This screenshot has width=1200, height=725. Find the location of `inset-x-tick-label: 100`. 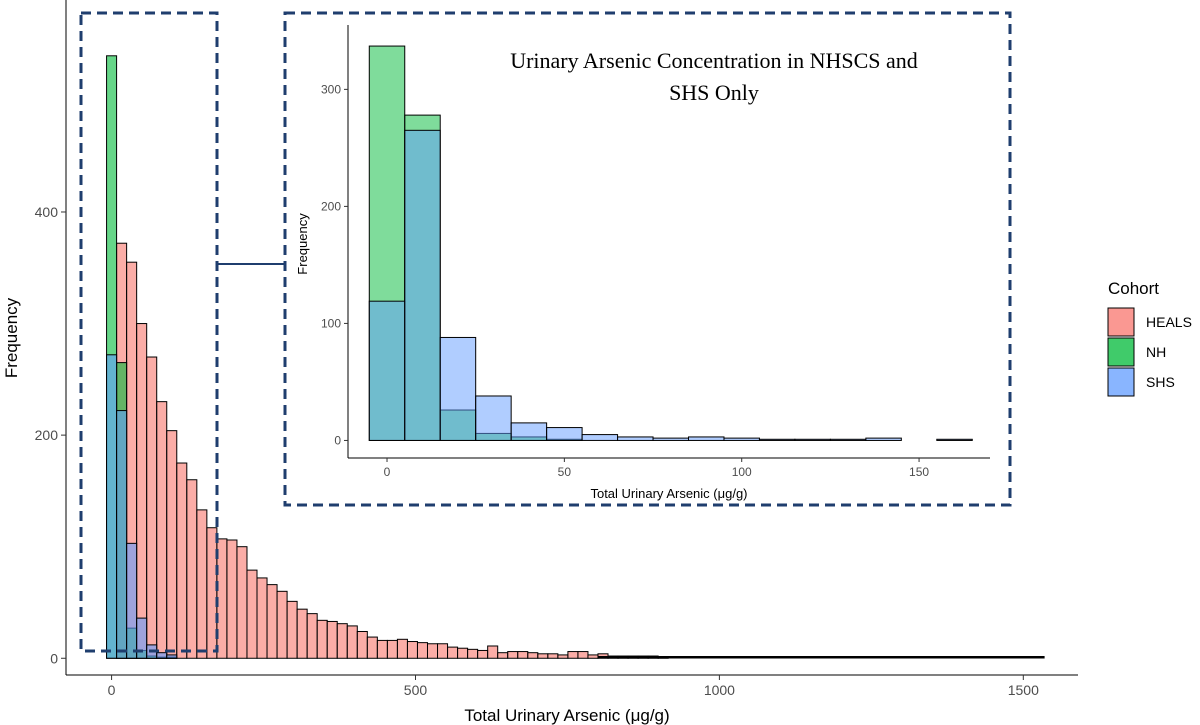

inset-x-tick-label: 100 is located at coordinates (742, 472).